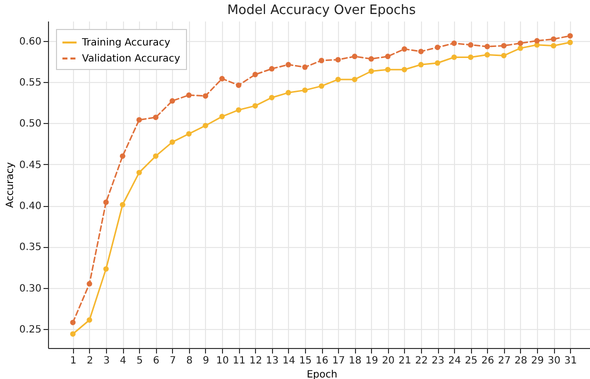 The width and height of the screenshot is (590, 379). What do you see at coordinates (30, 82) in the screenshot?
I see `y-tick-label: 0.55` at bounding box center [30, 82].